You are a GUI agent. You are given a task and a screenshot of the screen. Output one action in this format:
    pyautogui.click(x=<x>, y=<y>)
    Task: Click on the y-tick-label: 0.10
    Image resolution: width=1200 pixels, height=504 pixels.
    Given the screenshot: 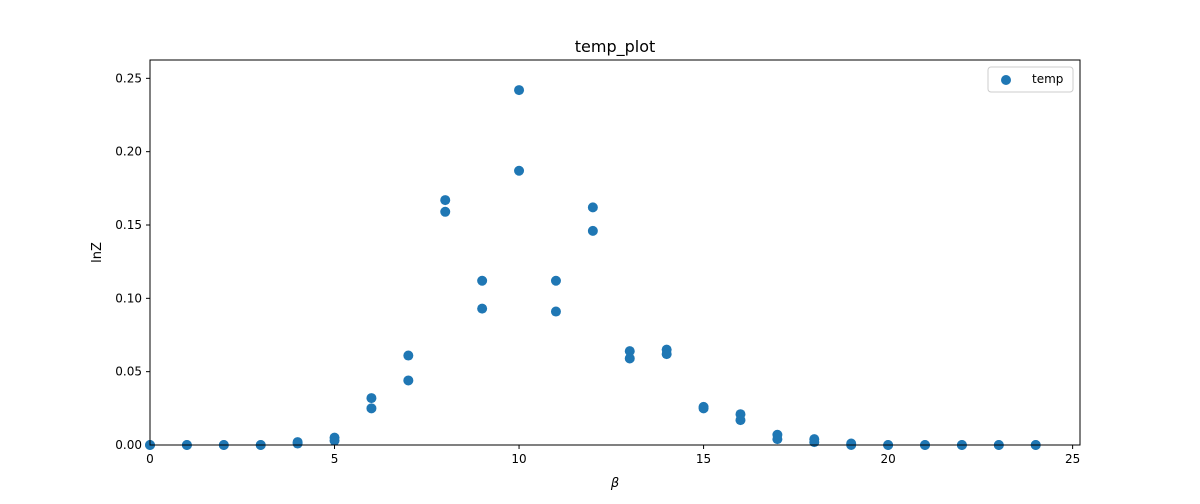 What is the action you would take?
    pyautogui.click(x=128, y=298)
    